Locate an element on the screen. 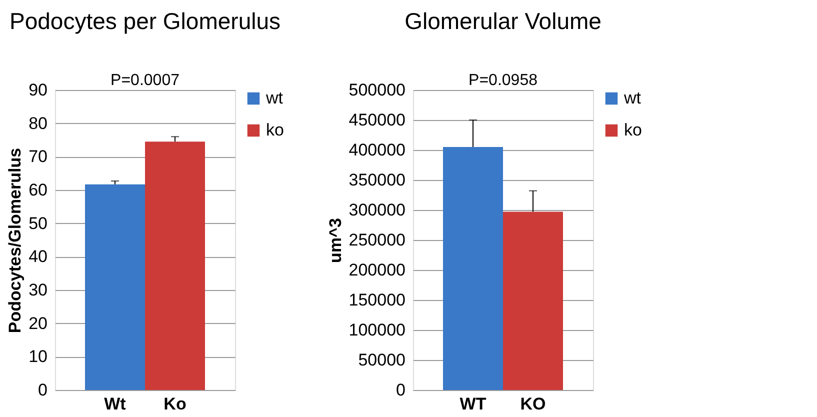 This screenshot has width=817, height=417. y-axis-title: um^3 is located at coordinates (335, 240).